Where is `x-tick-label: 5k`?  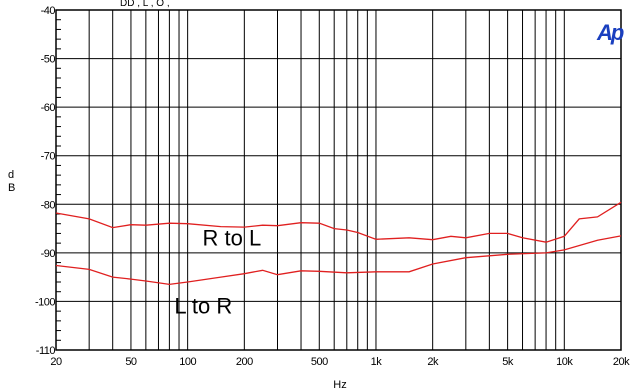 x-tick-label: 5k is located at coordinates (508, 362).